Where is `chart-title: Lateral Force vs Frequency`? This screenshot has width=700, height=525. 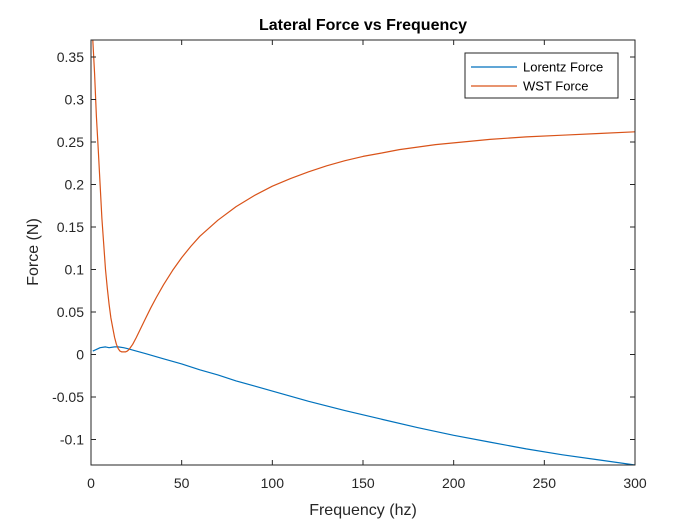
chart-title: Lateral Force vs Frequency is located at coordinates (363, 25).